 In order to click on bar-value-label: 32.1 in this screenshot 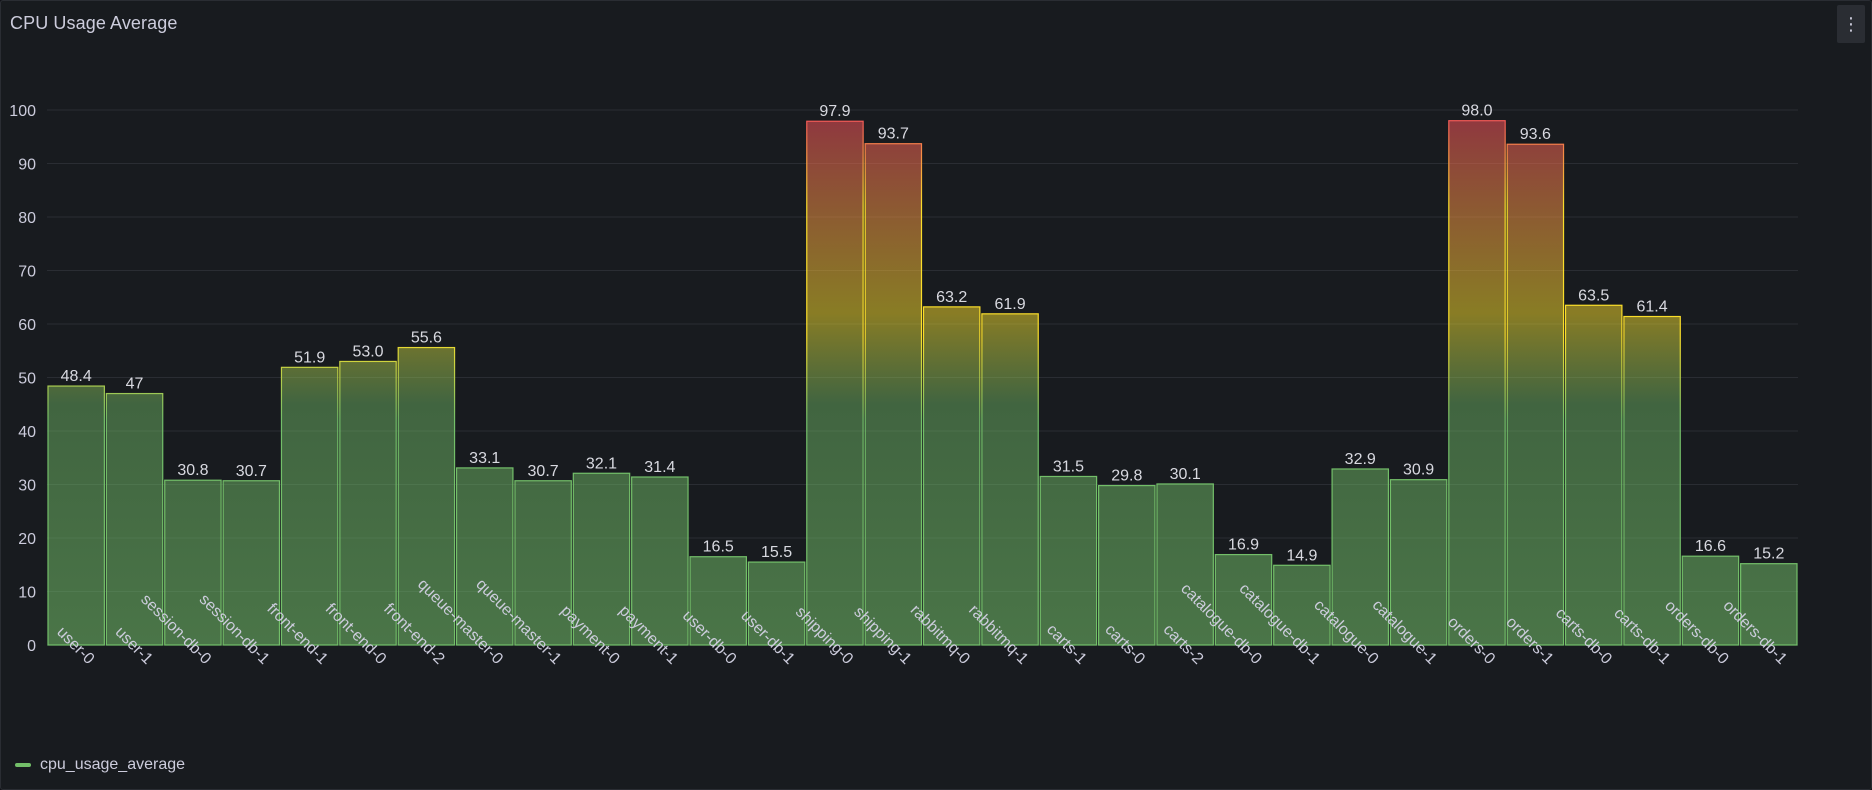, I will do `click(601, 463)`.